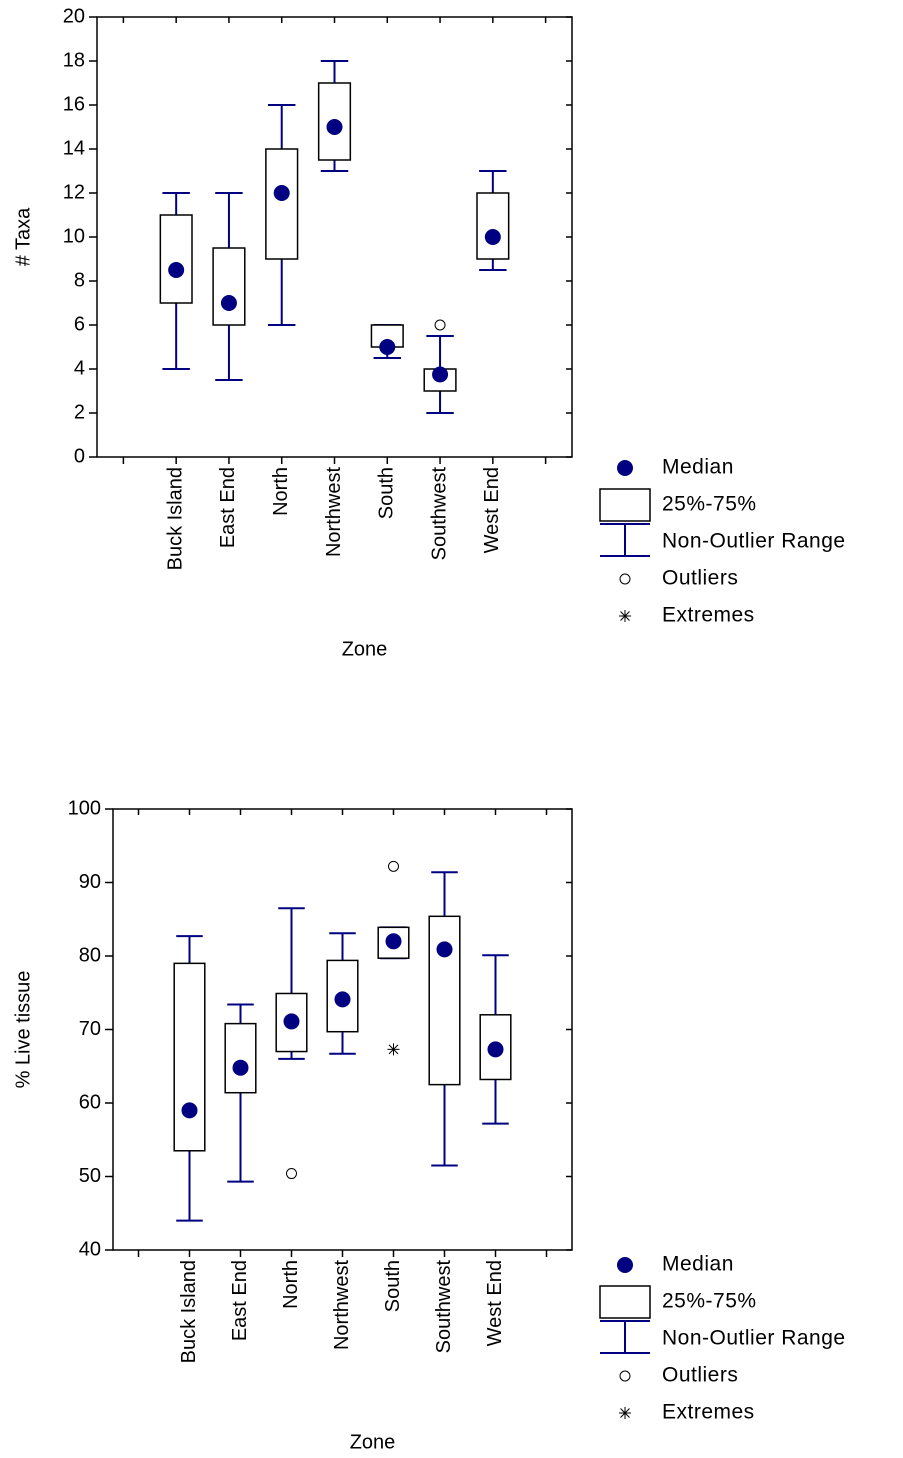  Describe the element at coordinates (74, 104) in the screenshot. I see `y-tick-label: 16` at that location.